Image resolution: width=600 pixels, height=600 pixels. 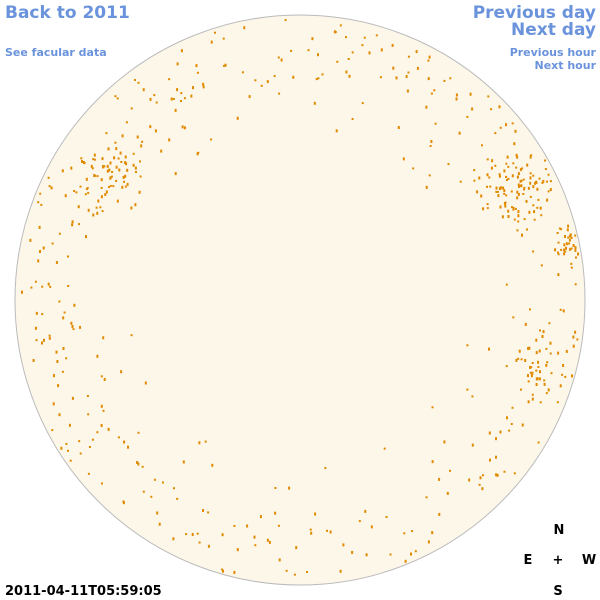 I want to click on previous-hour-link: Previous hour, so click(x=553, y=52).